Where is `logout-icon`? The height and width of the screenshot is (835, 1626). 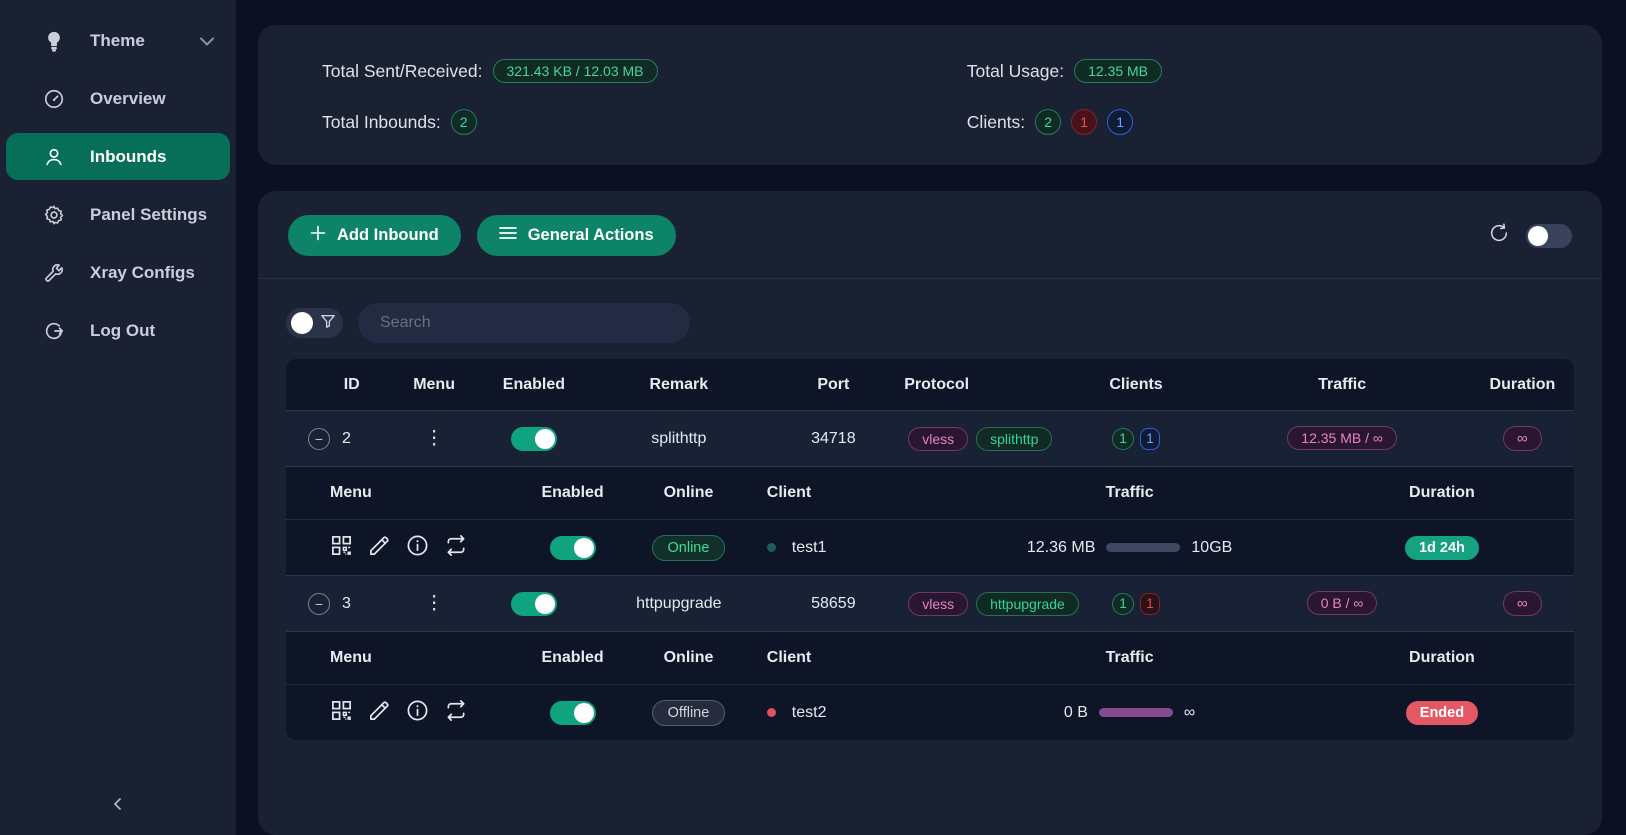
logout-icon is located at coordinates (54, 331).